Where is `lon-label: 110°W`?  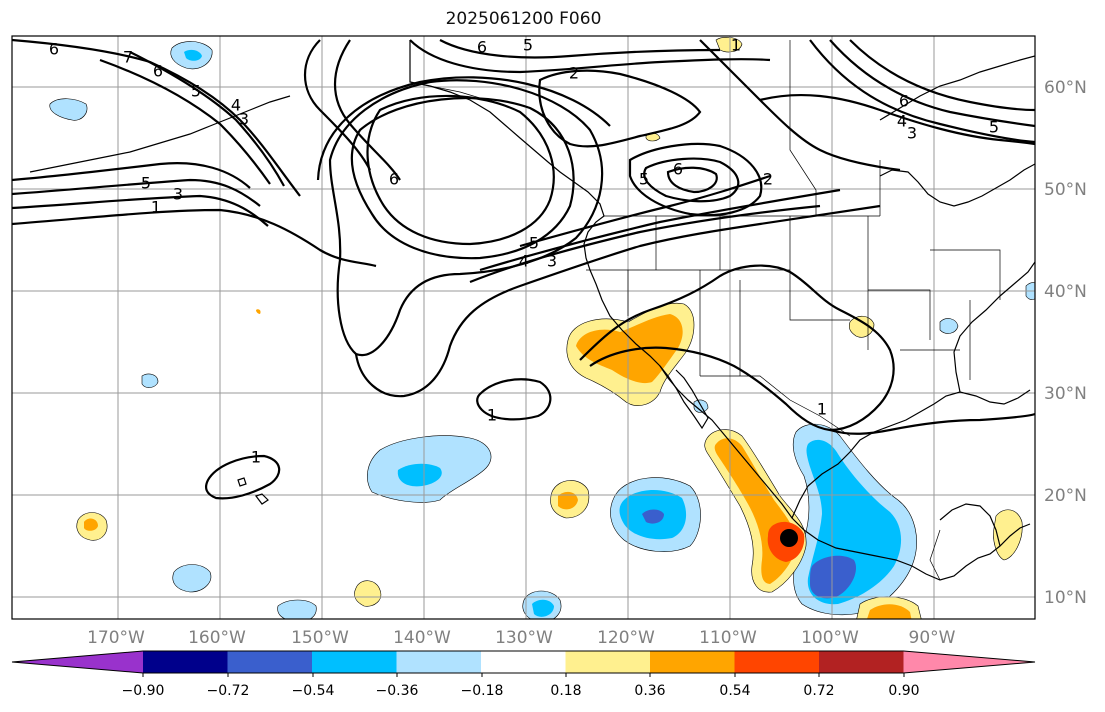 lon-label: 110°W is located at coordinates (728, 638).